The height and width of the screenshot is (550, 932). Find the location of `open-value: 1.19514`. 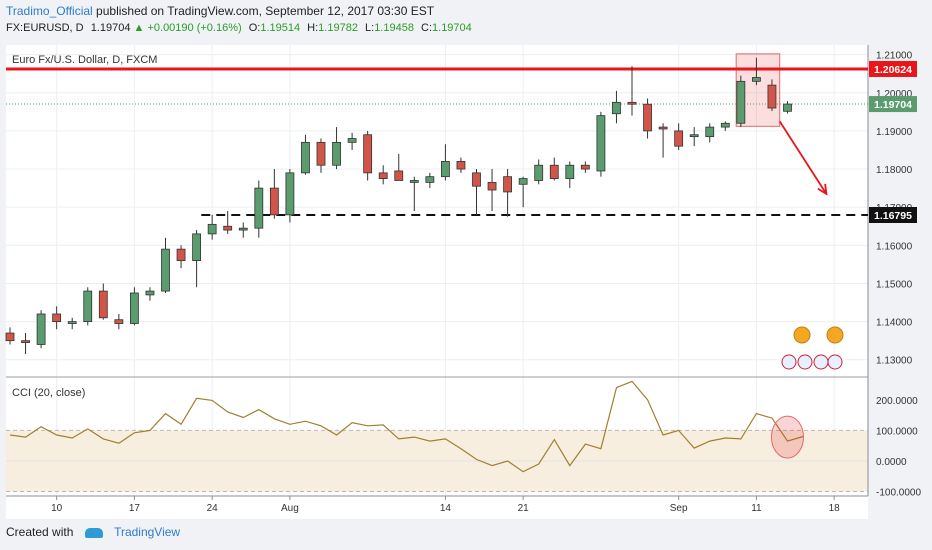

open-value: 1.19514 is located at coordinates (280, 28).